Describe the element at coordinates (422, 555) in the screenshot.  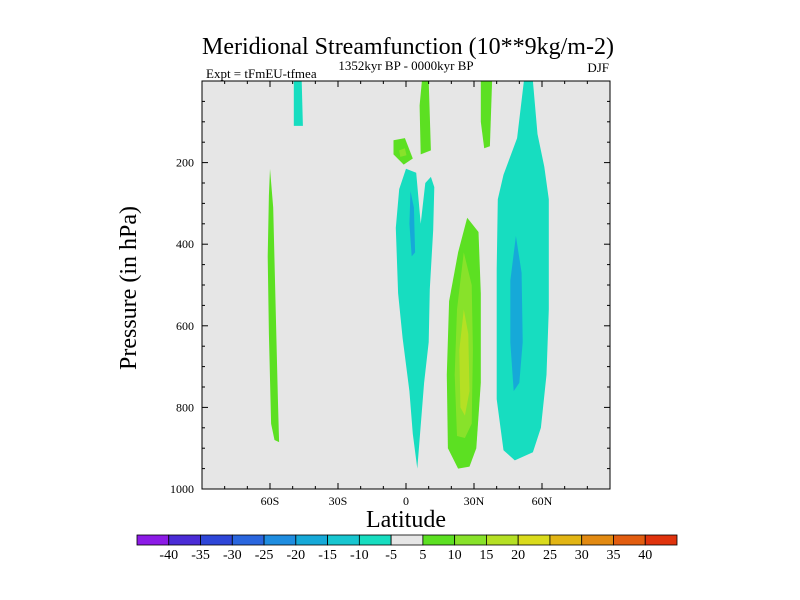
I see `colorbar-label: 5` at that location.